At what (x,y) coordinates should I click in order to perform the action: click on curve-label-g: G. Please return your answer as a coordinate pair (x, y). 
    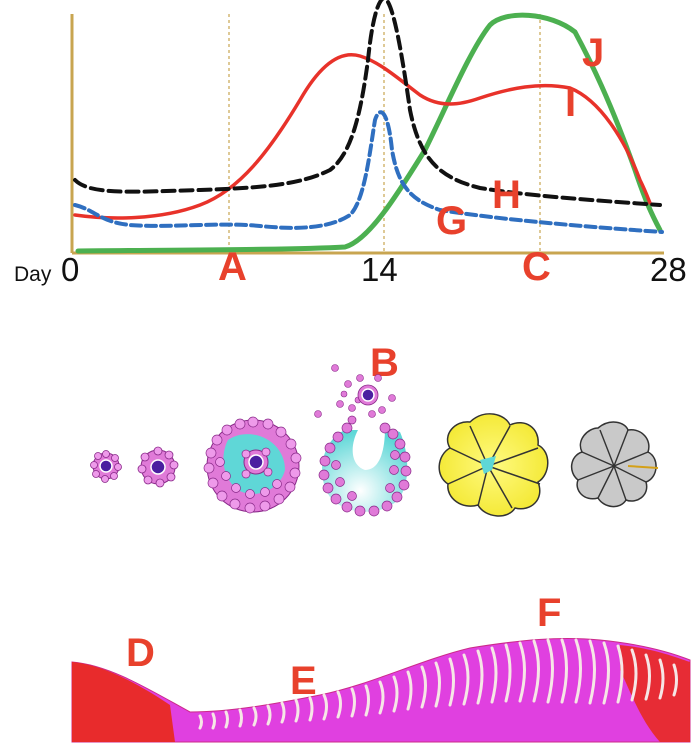
    Looking at the image, I should click on (451, 221).